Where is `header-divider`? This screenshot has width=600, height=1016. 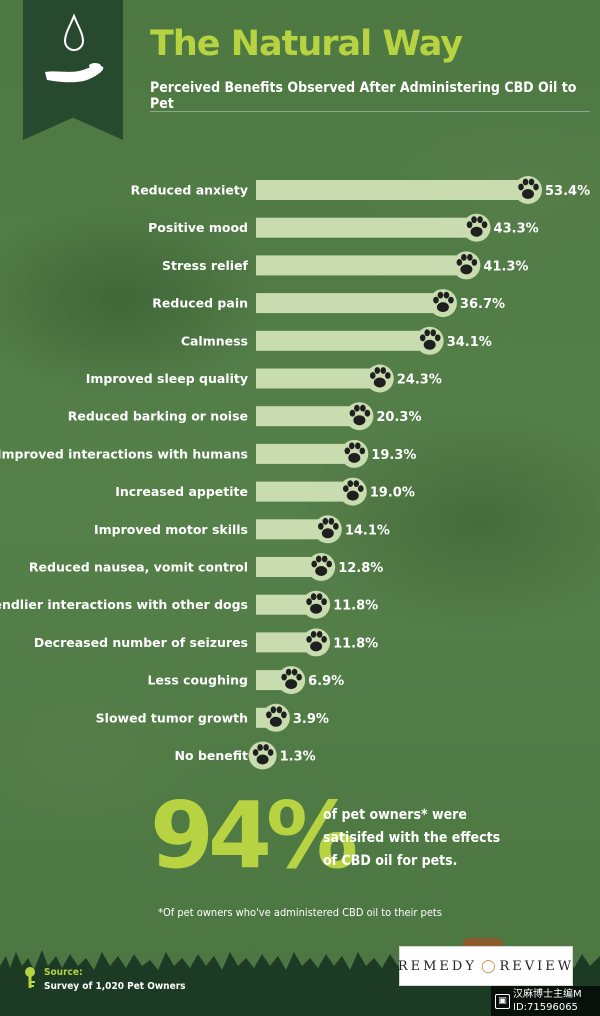 header-divider is located at coordinates (370, 111).